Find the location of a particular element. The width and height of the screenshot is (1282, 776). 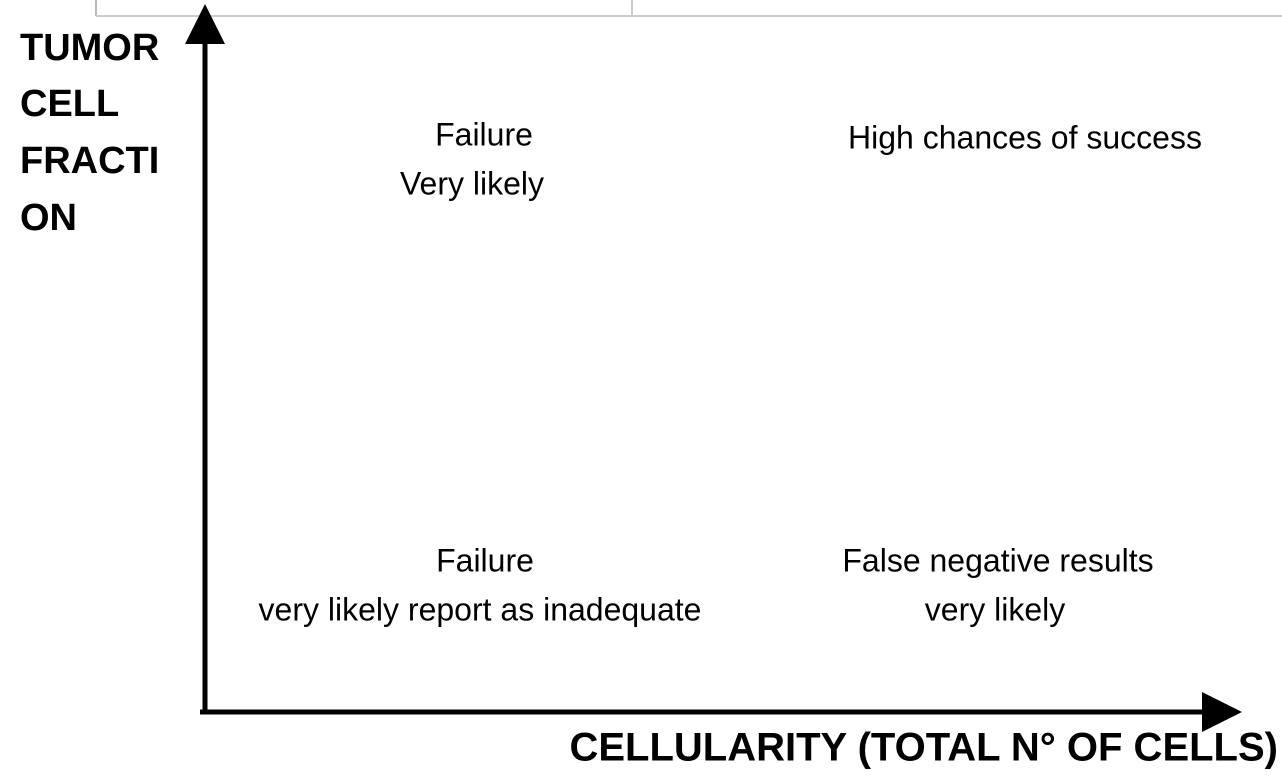

quadrant-text: High chances of success is located at coordinates (1025, 137).